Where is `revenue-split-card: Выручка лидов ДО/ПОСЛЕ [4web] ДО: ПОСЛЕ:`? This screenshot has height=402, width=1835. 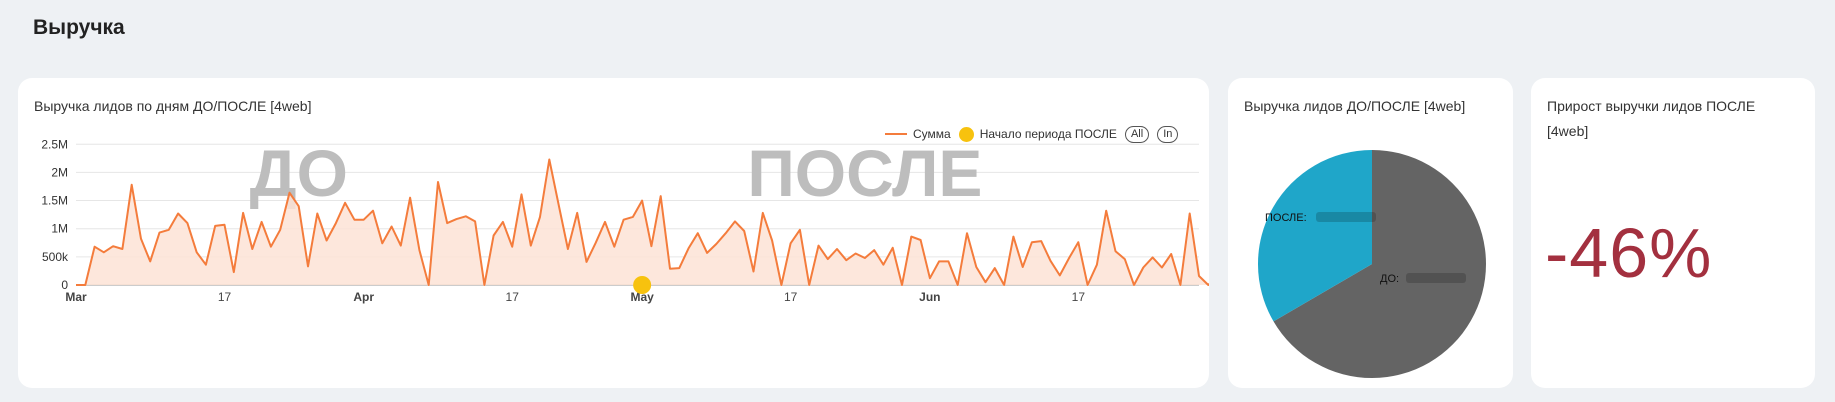
revenue-split-card: Выручка лидов ДО/ПОСЛЕ [4web] ДО: ПОСЛЕ: is located at coordinates (1370, 233).